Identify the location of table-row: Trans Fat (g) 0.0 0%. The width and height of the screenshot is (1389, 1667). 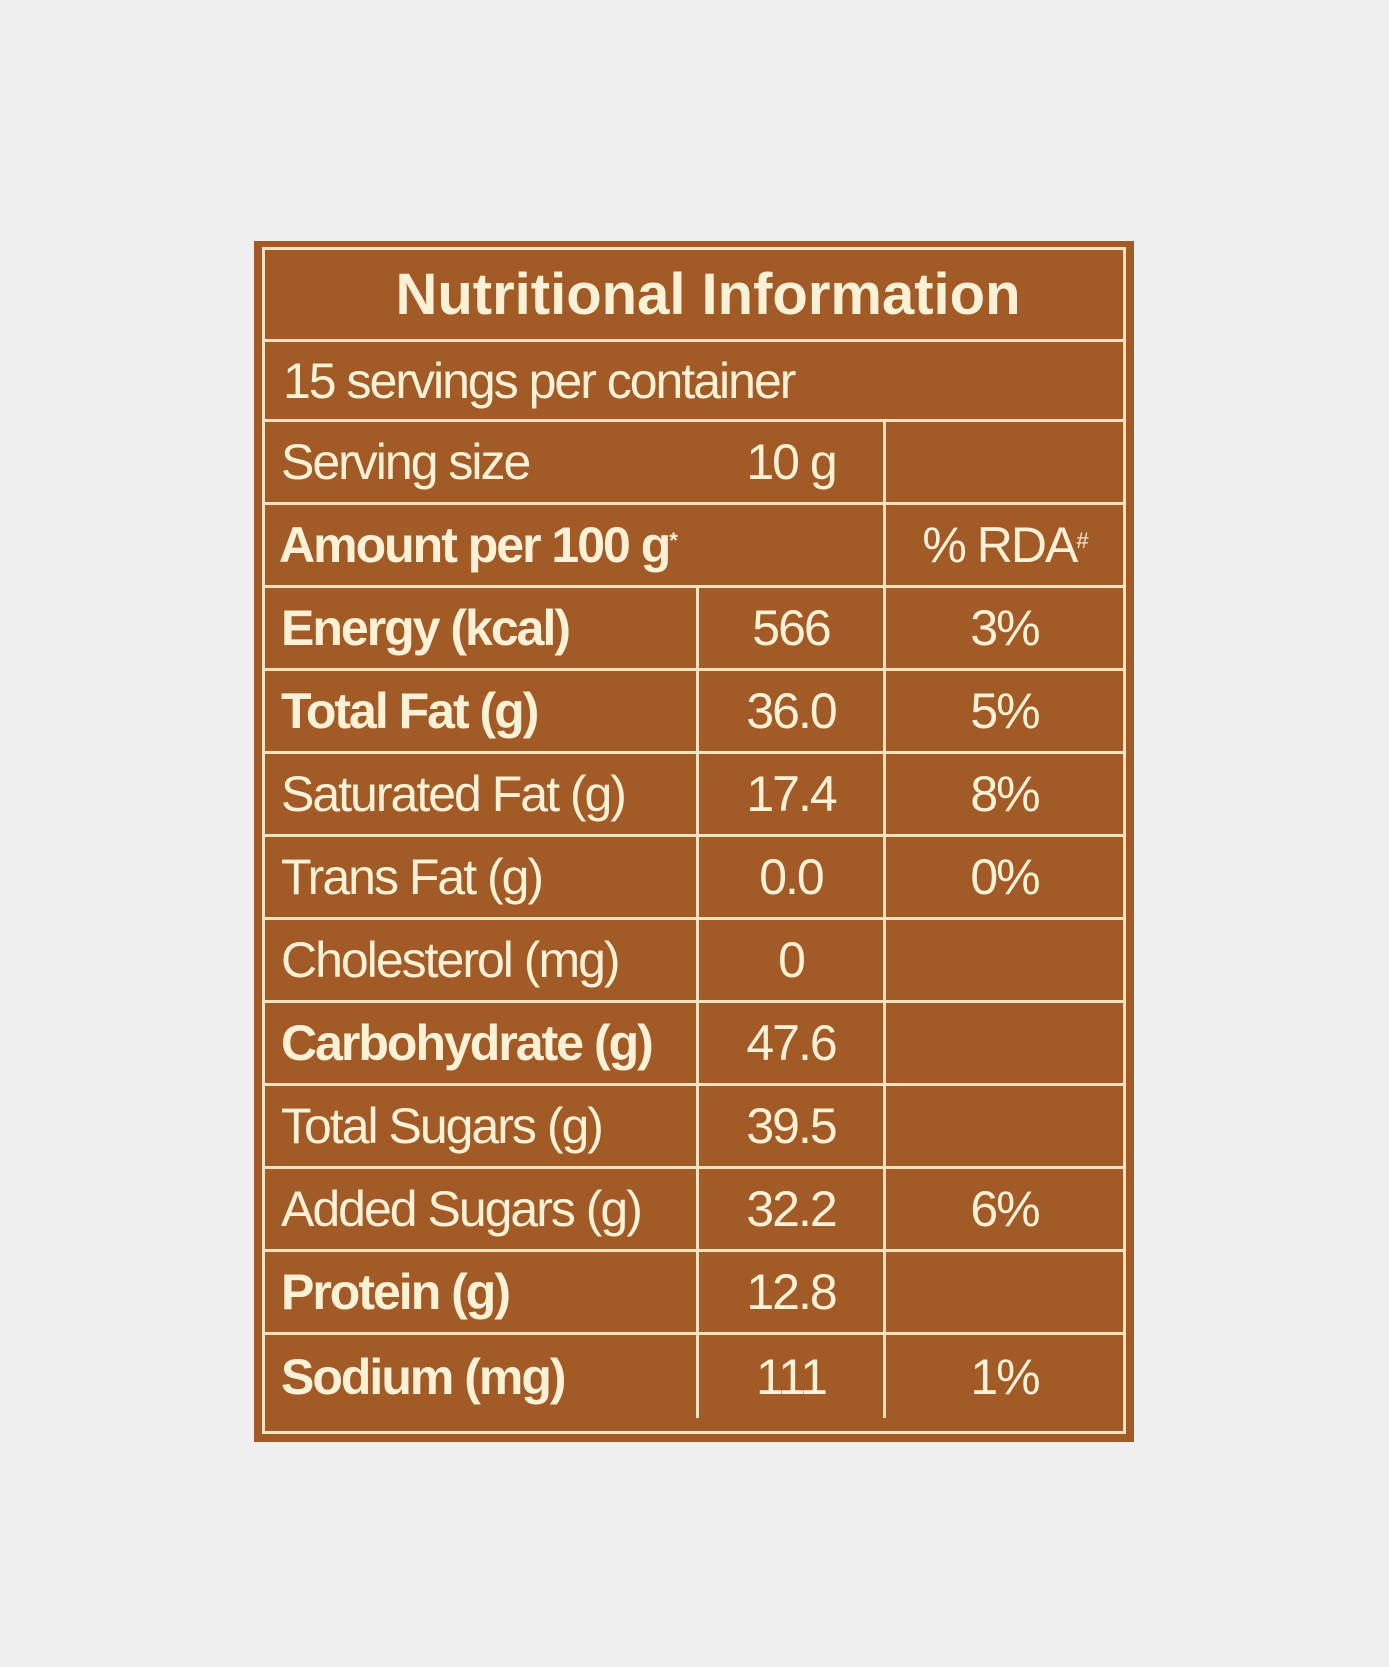
(694, 878).